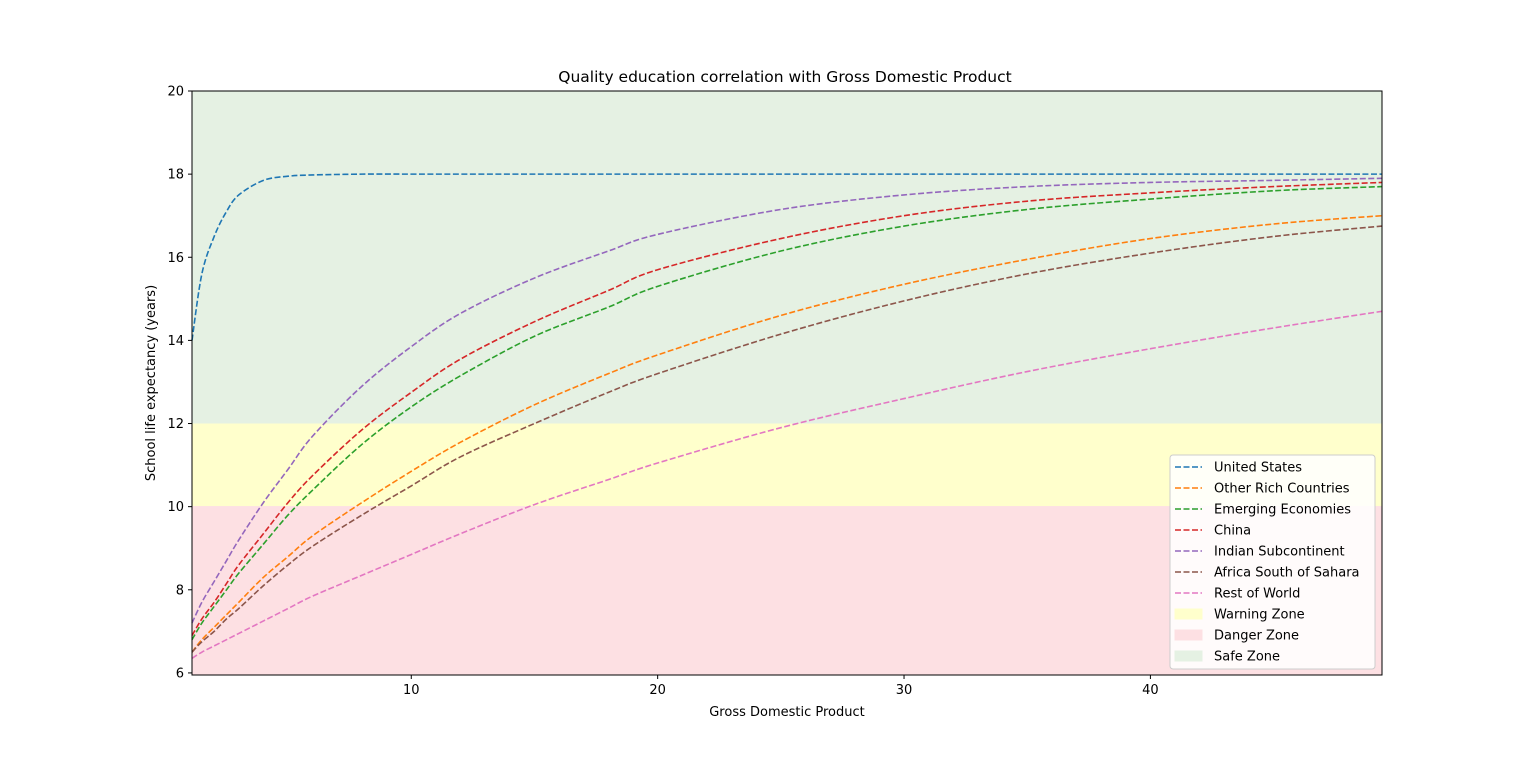  Describe the element at coordinates (175, 258) in the screenshot. I see `y-tick-label: 16` at that location.